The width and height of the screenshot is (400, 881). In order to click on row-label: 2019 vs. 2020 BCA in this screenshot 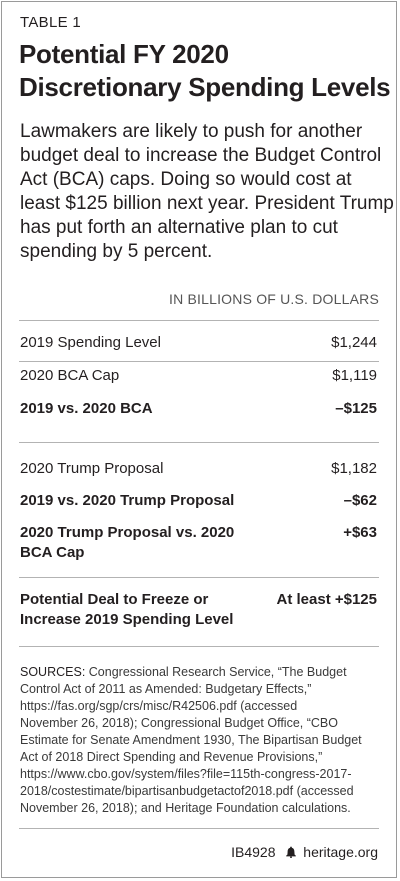, I will do `click(86, 409)`.